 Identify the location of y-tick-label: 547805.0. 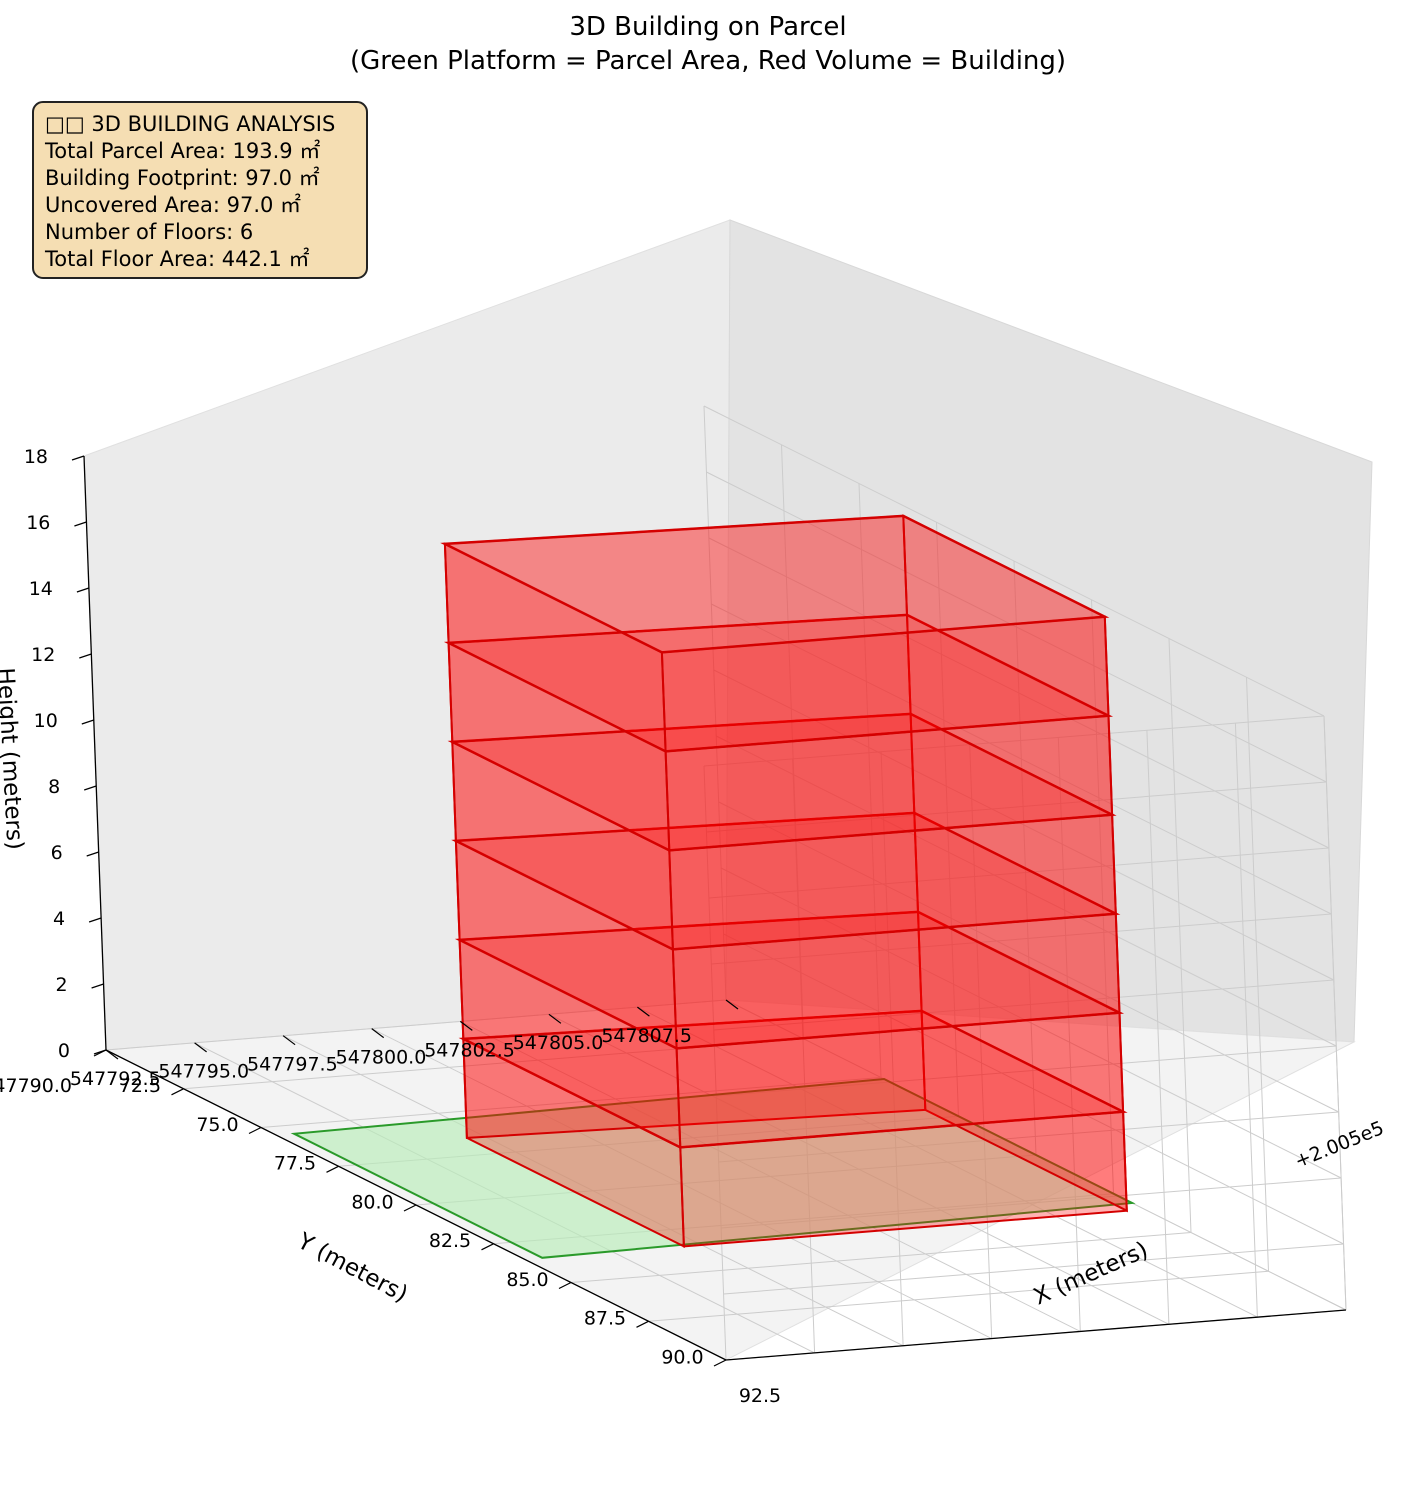
(558, 1043).